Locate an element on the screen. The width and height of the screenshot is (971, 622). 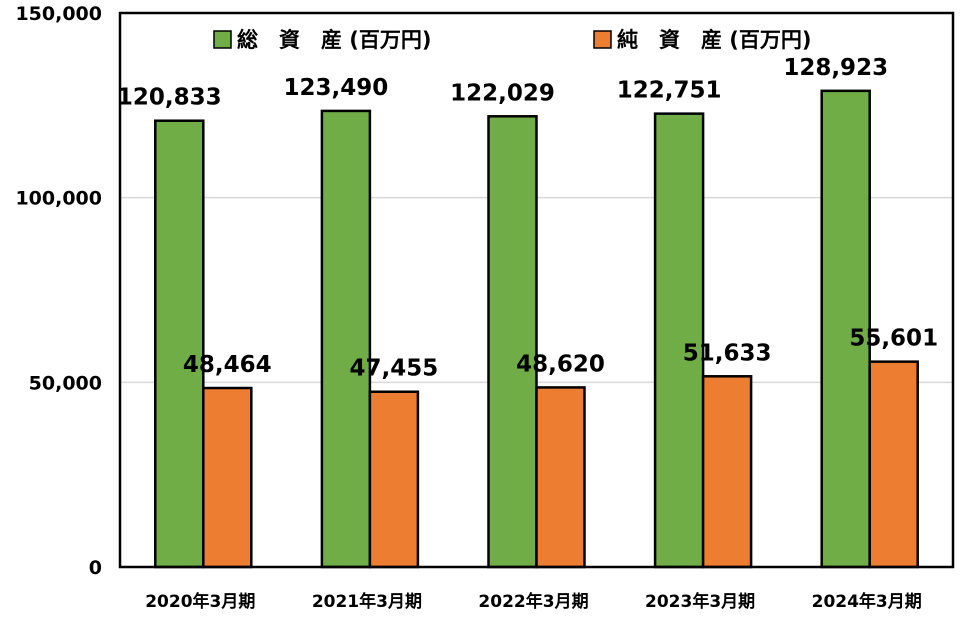
data-label: 128,923 is located at coordinates (835, 68).